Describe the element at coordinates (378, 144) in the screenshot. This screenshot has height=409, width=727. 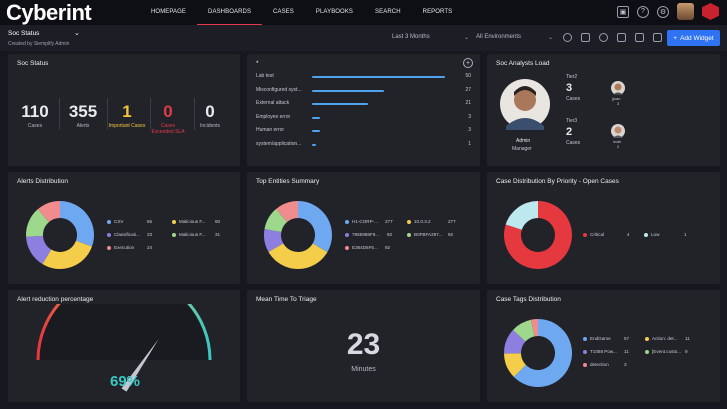
I see `bar-track` at that location.